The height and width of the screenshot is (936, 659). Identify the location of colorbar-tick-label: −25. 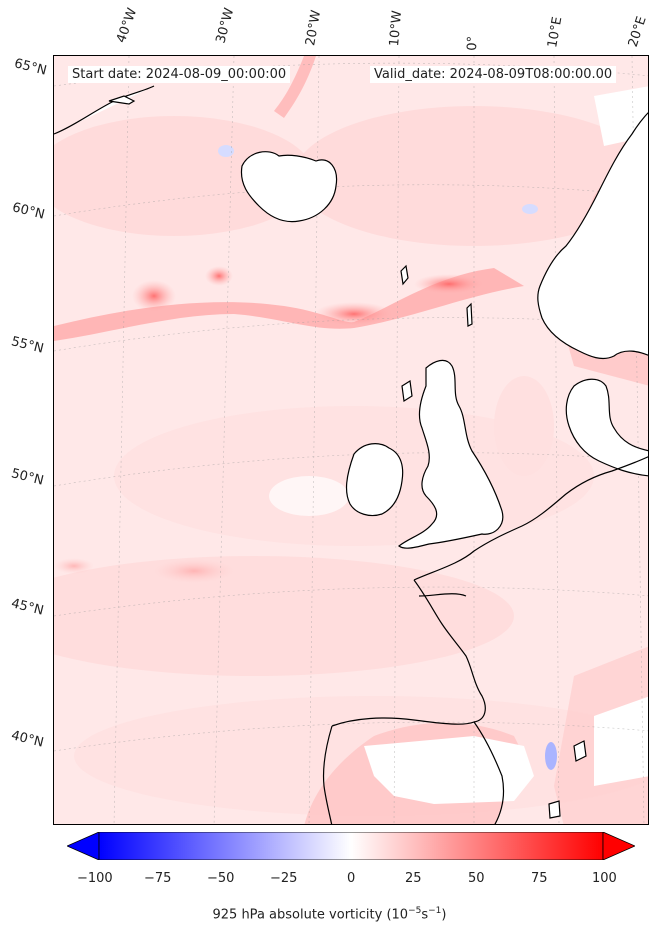
(284, 878).